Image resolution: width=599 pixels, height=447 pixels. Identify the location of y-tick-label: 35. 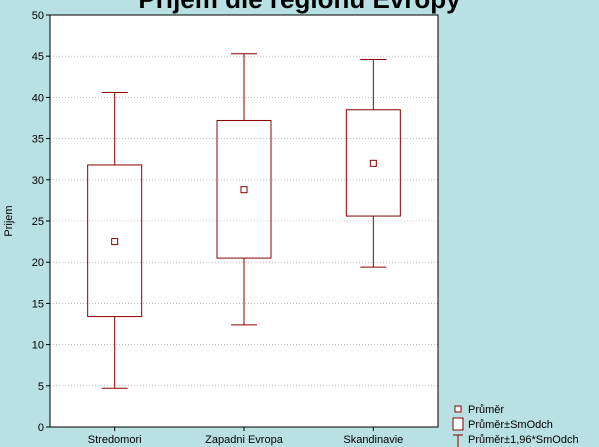
(38, 140).